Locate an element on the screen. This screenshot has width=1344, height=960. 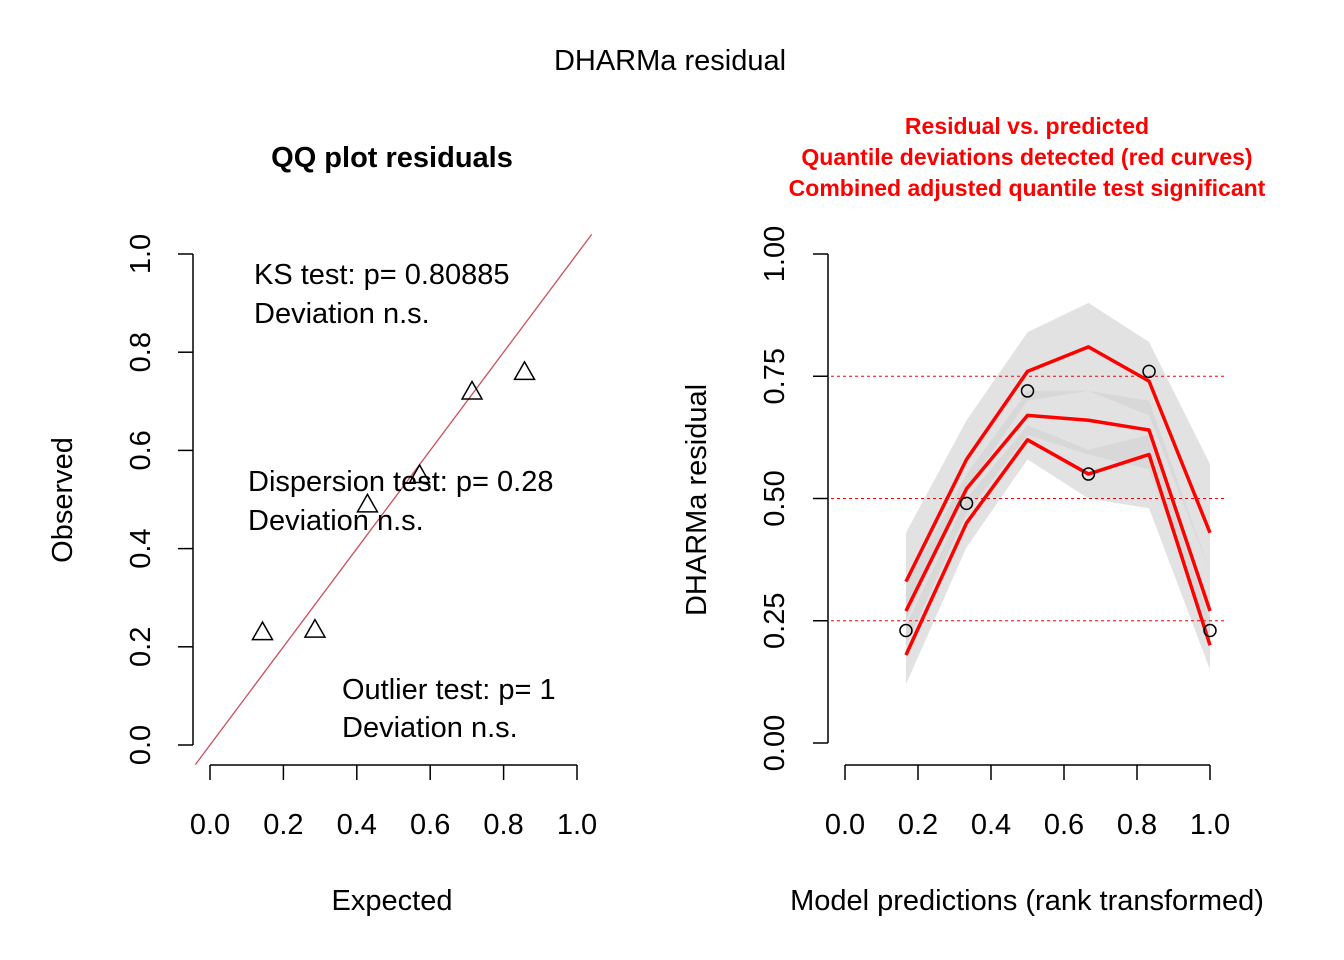
rvp-x-tick-label: 0.0 is located at coordinates (845, 825).